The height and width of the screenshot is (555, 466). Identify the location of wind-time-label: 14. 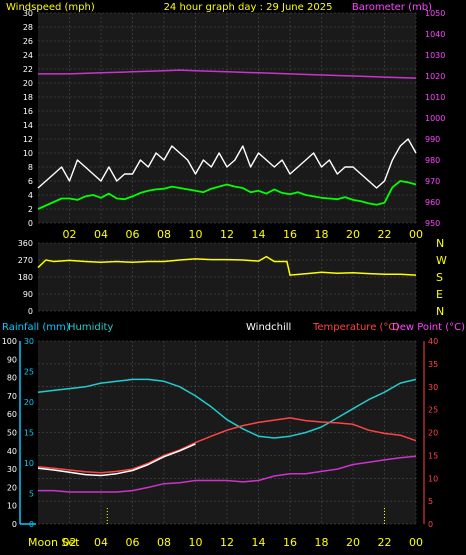
(259, 234).